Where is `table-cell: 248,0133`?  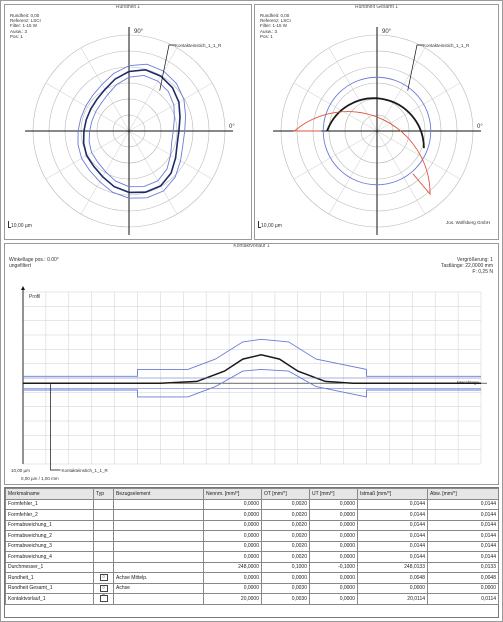 table-cell: 248,0133 is located at coordinates (392, 567).